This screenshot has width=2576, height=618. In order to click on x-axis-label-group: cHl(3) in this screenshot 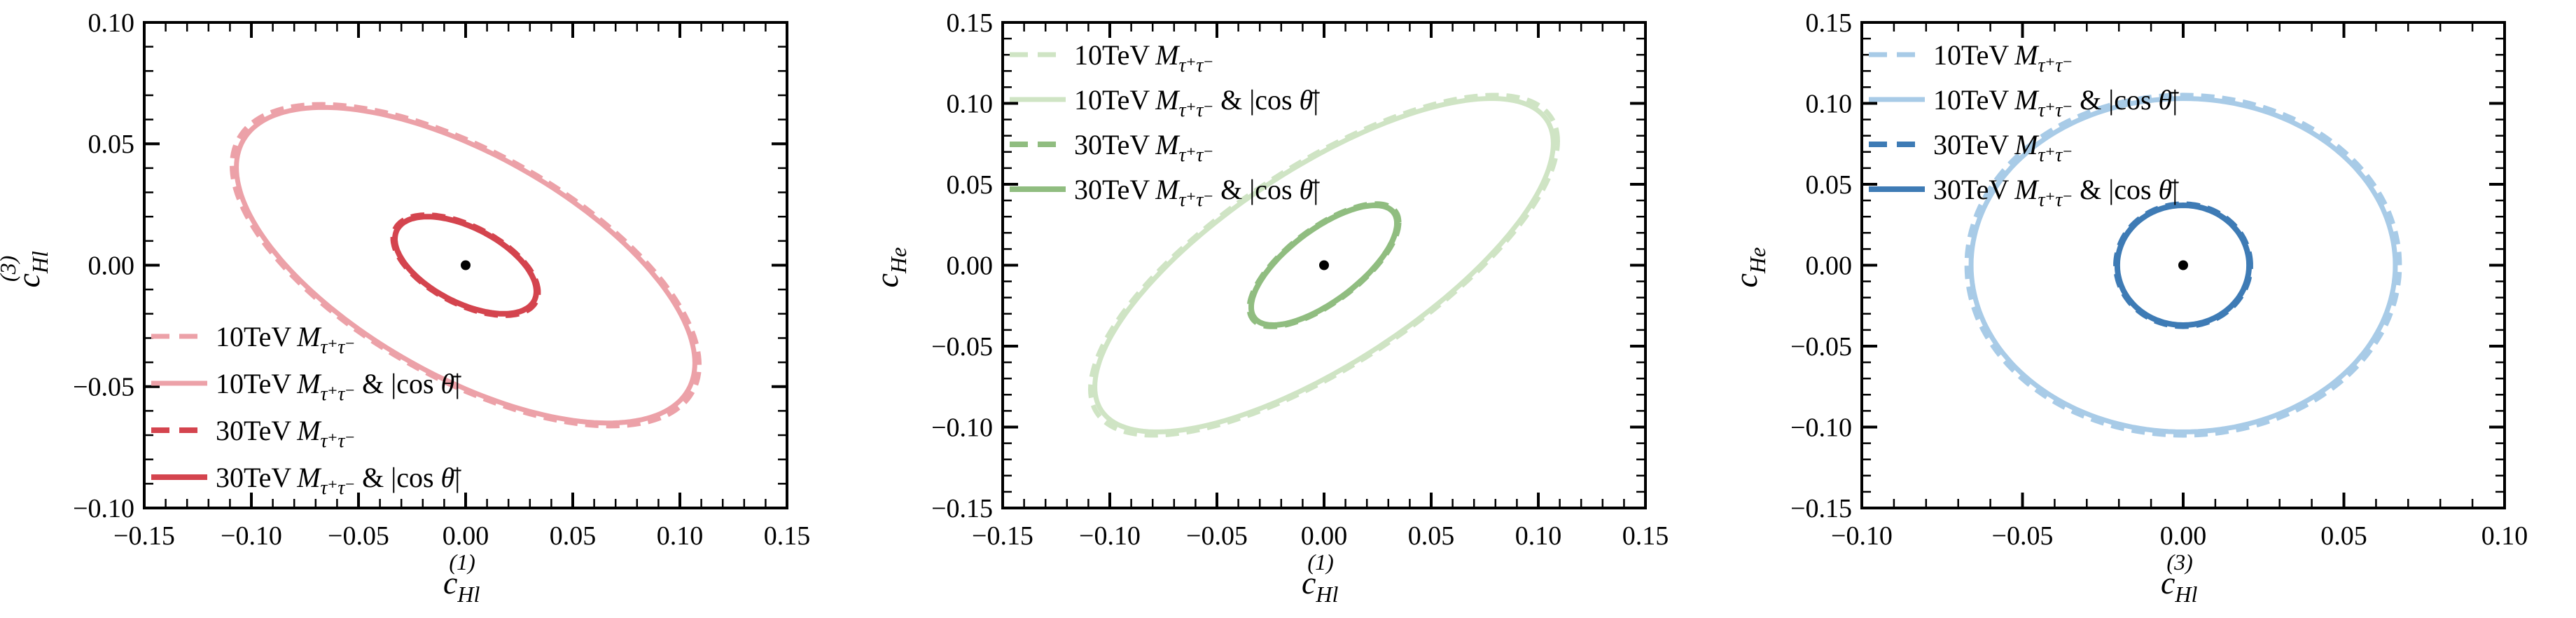, I will do `click(2179, 578)`.